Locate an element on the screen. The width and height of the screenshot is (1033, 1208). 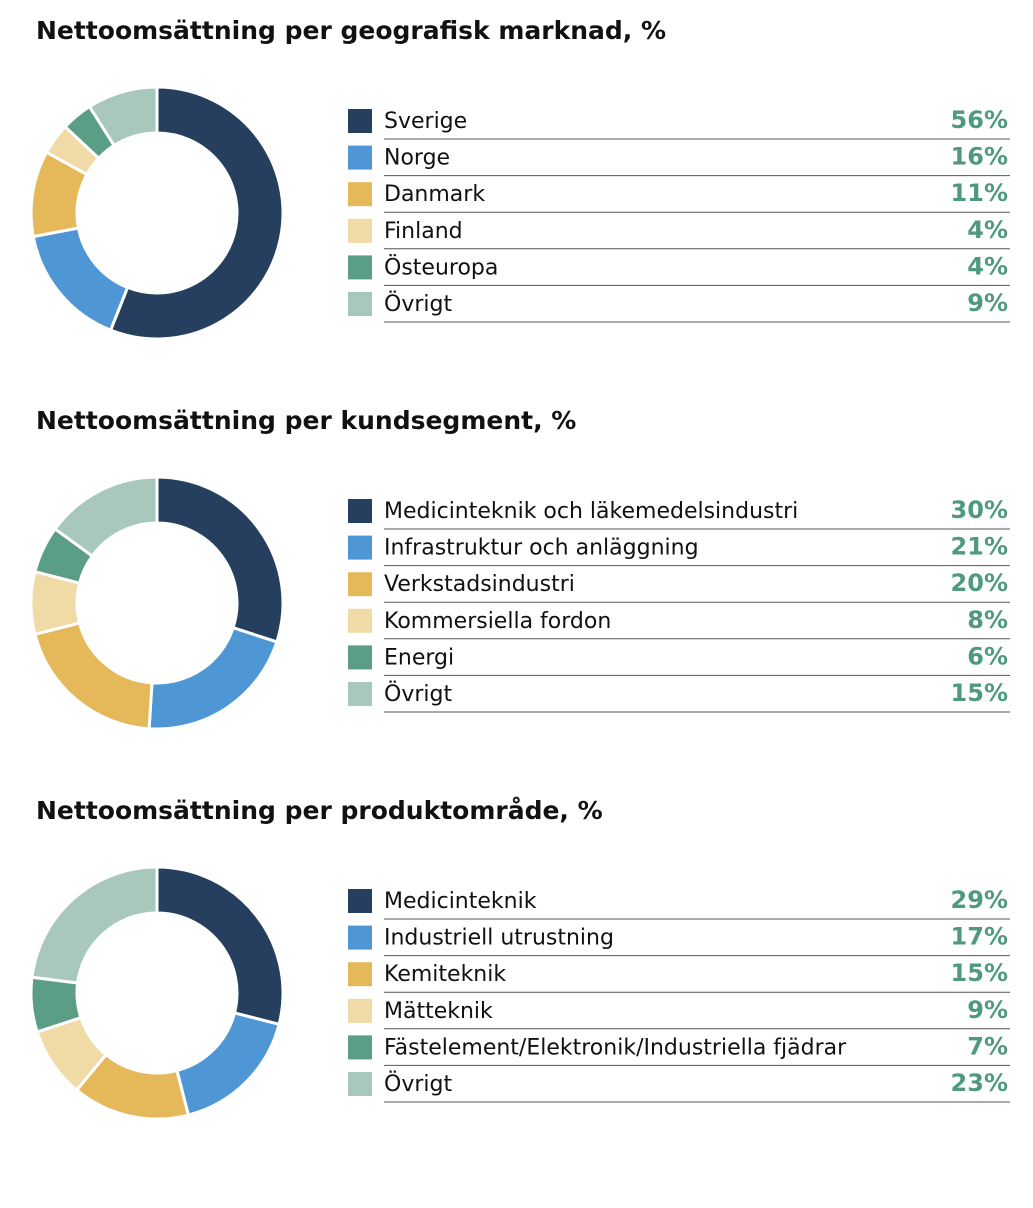
legend-label: Infrastruktur och anläggning is located at coordinates (541, 548).